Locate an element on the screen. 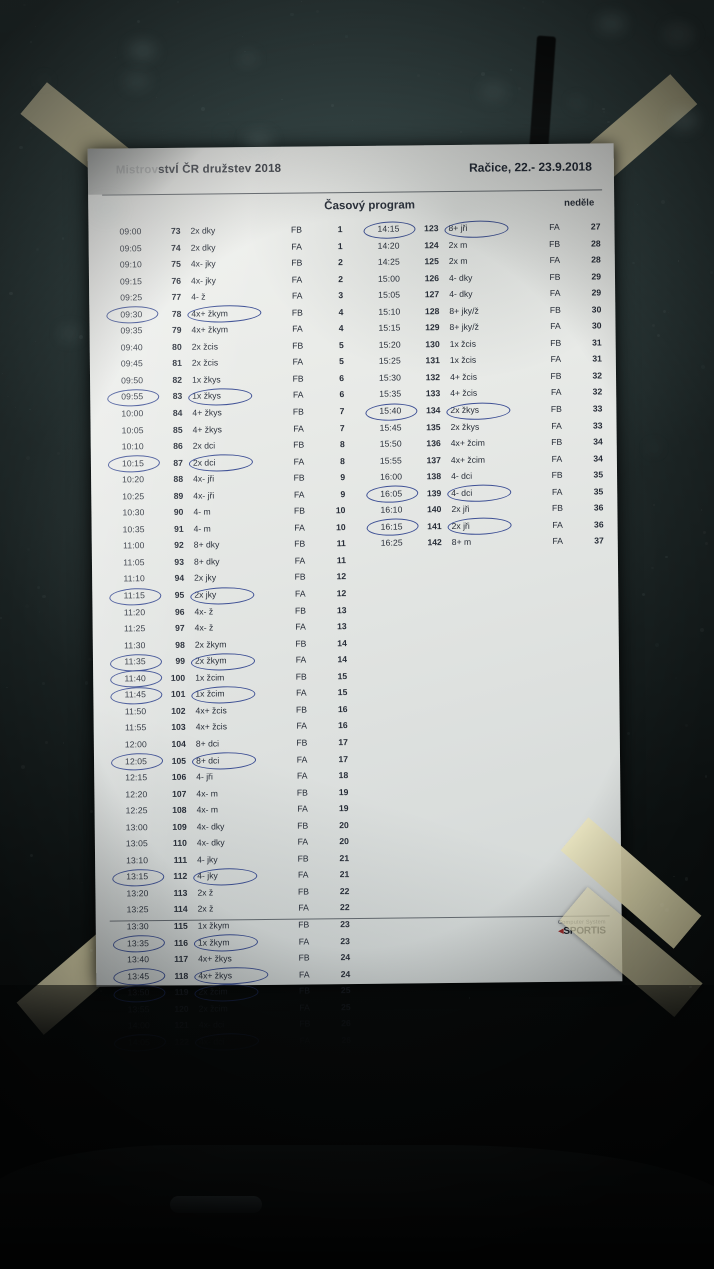  race-number: 100 is located at coordinates (178, 677).